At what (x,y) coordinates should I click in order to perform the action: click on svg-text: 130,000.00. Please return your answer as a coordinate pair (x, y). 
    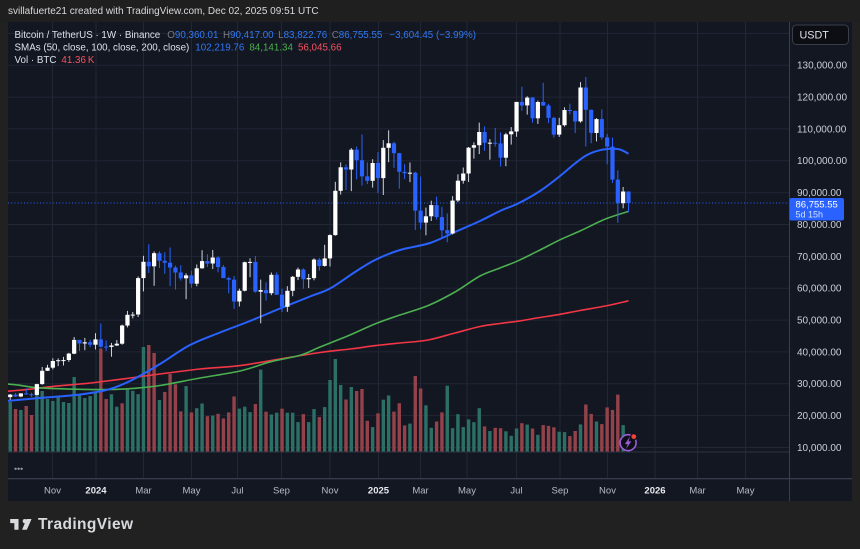
    Looking at the image, I should click on (822, 66).